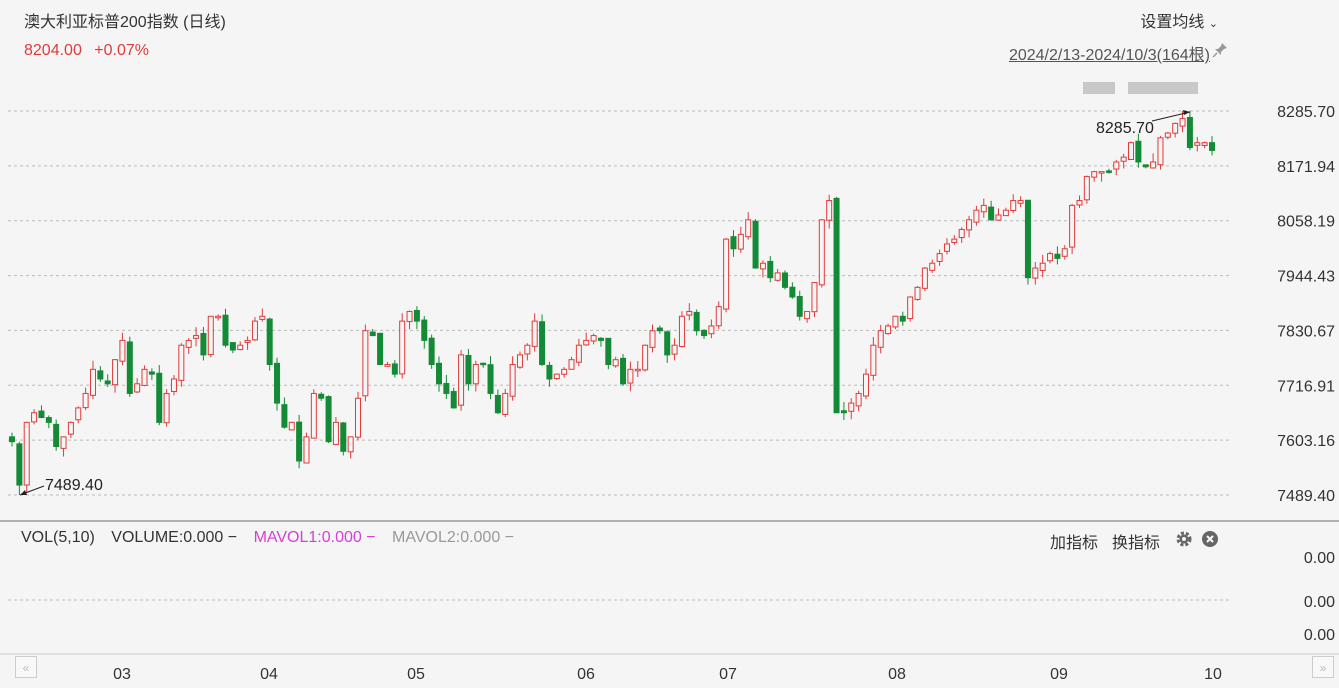 The image size is (1339, 688). I want to click on switch-indicator-button: 换指标, so click(1136, 543).